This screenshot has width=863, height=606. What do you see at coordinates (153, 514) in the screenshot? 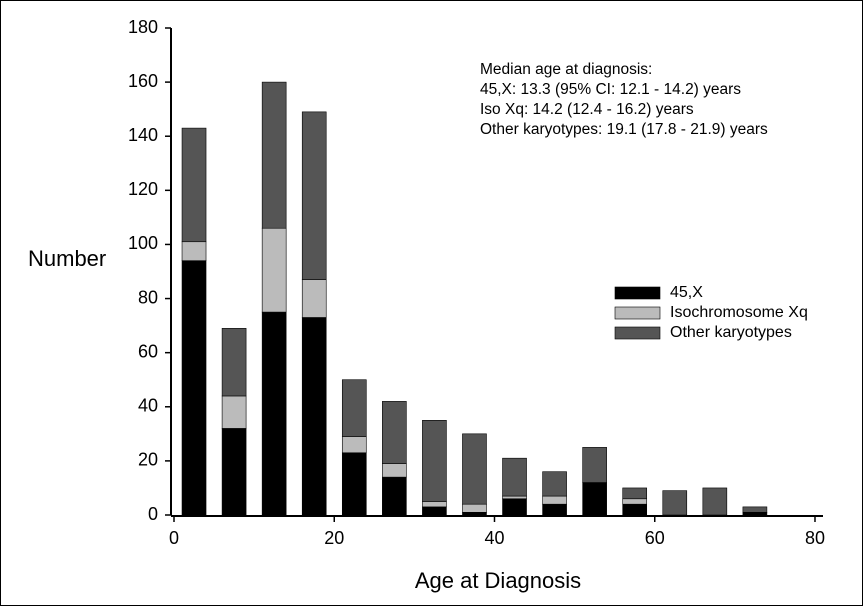
I see `y-tick-label: 0` at bounding box center [153, 514].